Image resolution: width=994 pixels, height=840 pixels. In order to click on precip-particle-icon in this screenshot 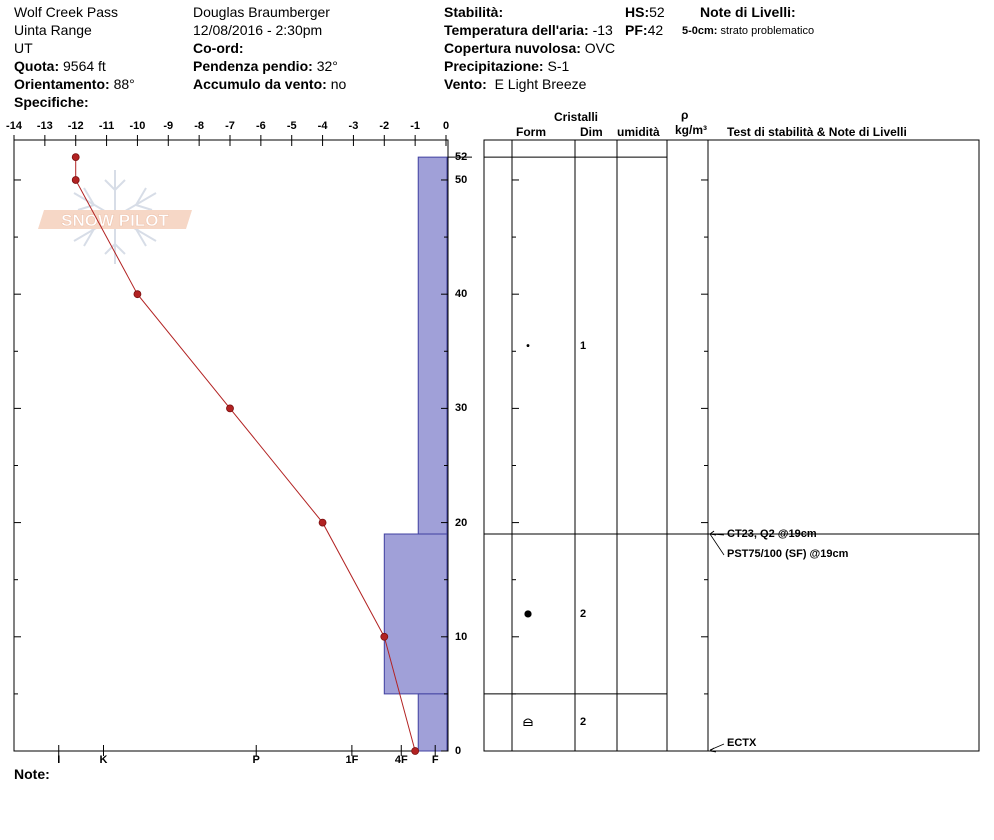, I will do `click(528, 345)`.